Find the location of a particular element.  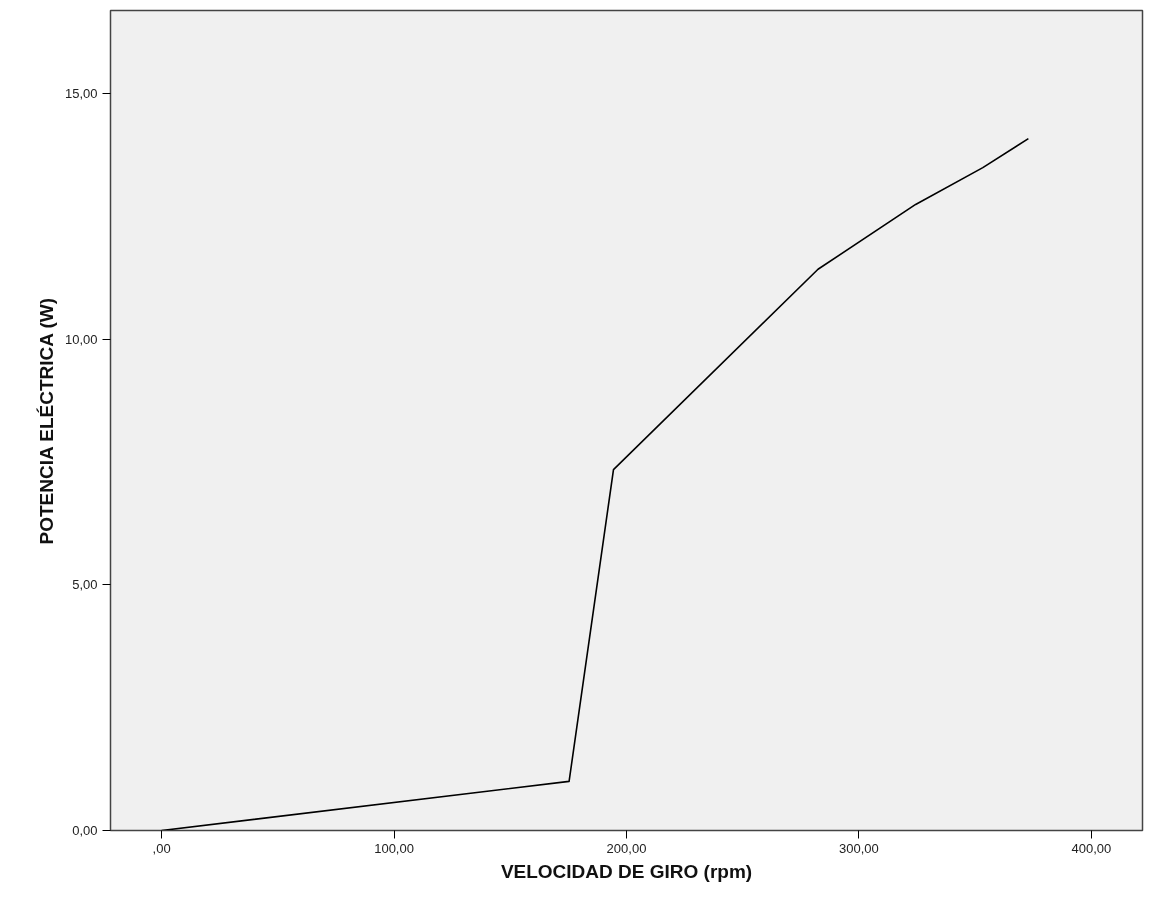

x-tick-label: 400,00 is located at coordinates (1091, 848).